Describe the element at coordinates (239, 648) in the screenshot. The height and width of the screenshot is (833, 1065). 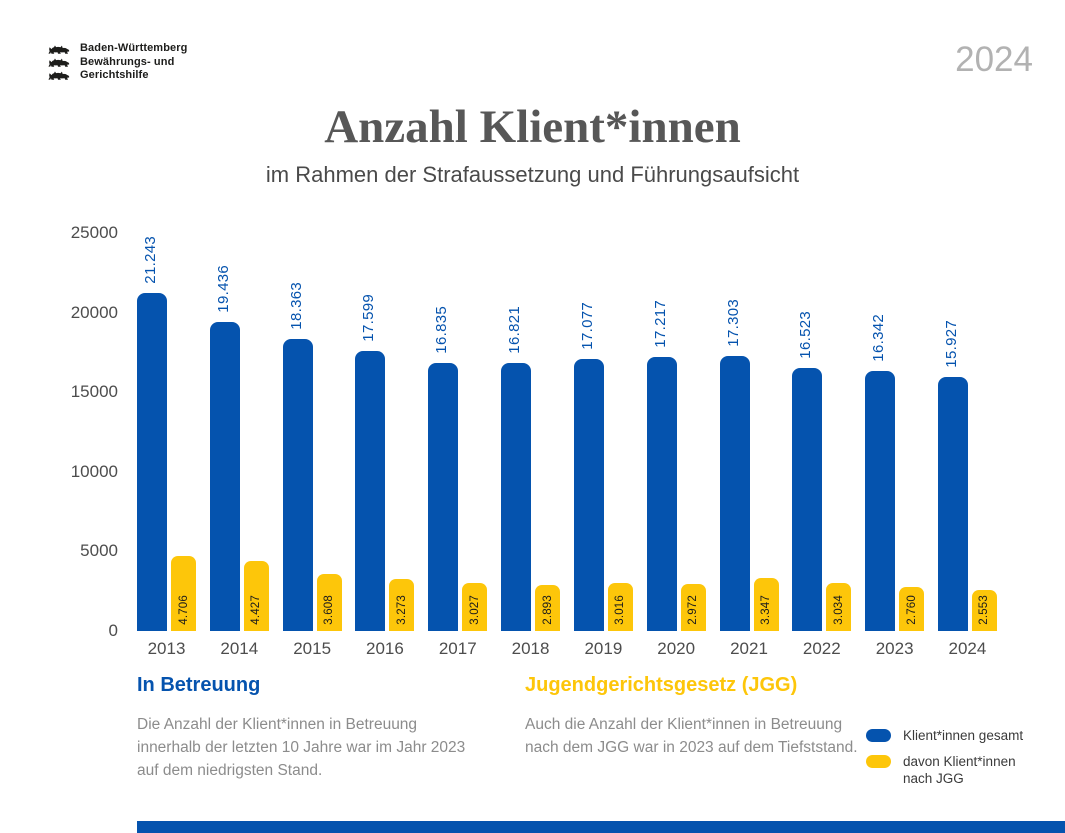
I see `x-tick-label: 2014` at that location.